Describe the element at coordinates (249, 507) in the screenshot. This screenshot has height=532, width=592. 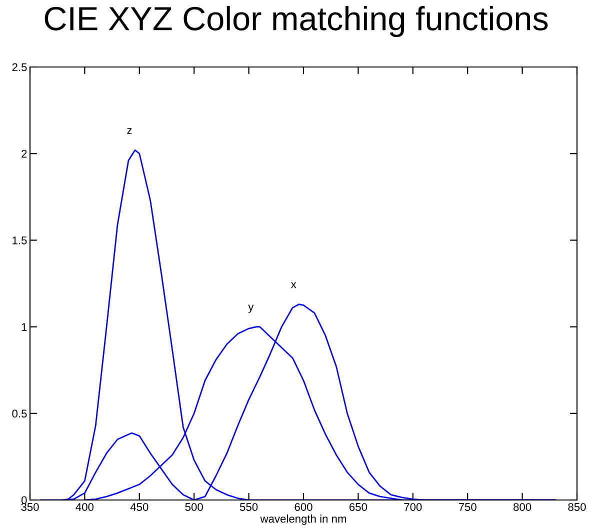
I see `x-tick-label: 550` at that location.